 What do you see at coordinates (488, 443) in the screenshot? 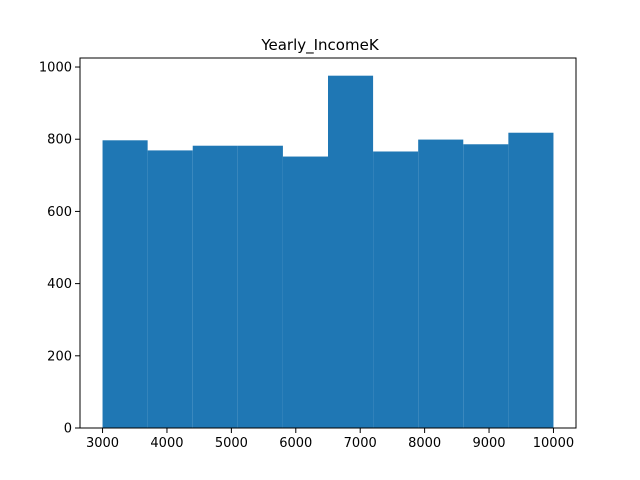
I see `x-tick-label: 9000` at bounding box center [488, 443].